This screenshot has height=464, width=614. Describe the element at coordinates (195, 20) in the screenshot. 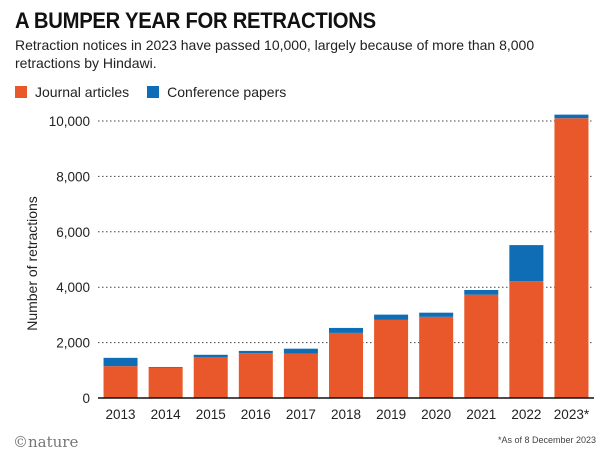

I see `chart-title: A BUMPER YEAR FOR RETRACTIONS` at that location.